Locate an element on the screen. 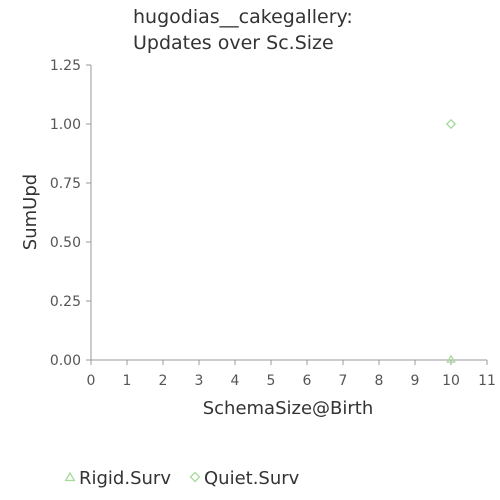 The height and width of the screenshot is (500, 500). x-tick-label: 3 is located at coordinates (199, 381).